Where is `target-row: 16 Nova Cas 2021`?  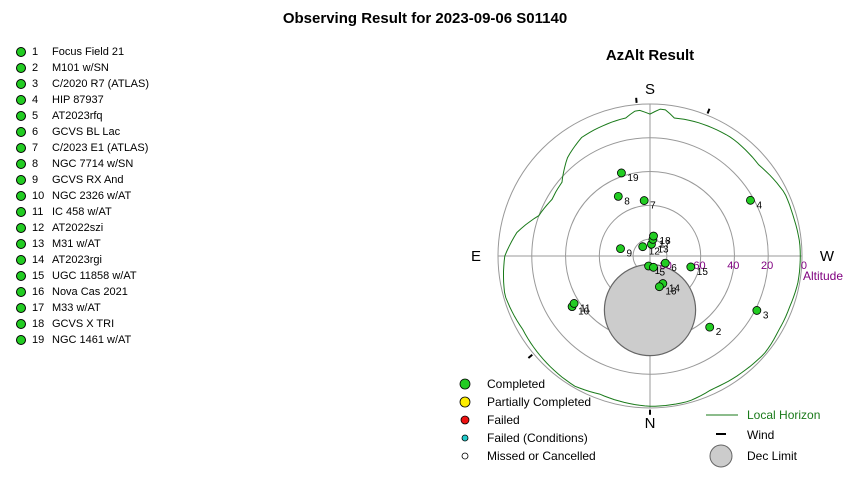 target-row: 16 Nova Cas 2021 is located at coordinates (82, 292).